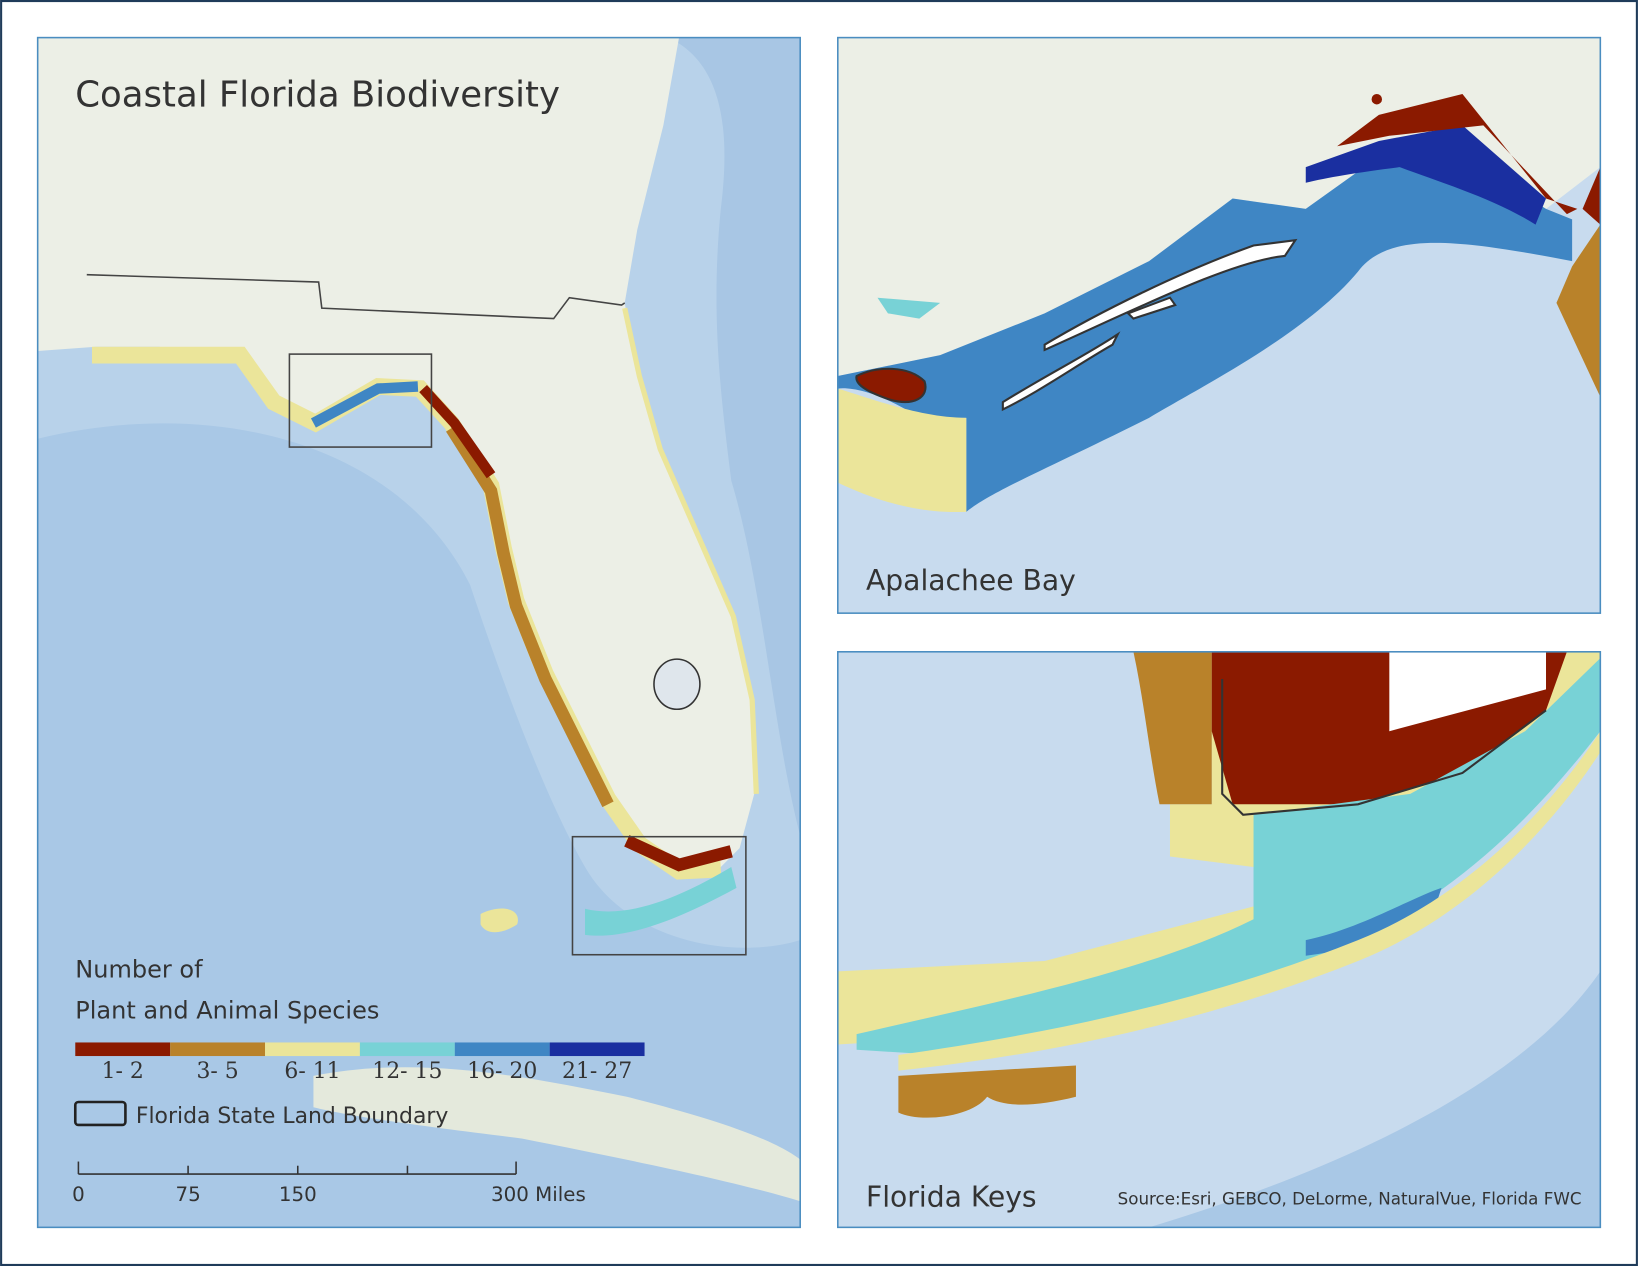 The height and width of the screenshot is (1266, 1638). Describe the element at coordinates (317, 95) in the screenshot. I see `main-title: Coastal Florida Biodiversity` at that location.